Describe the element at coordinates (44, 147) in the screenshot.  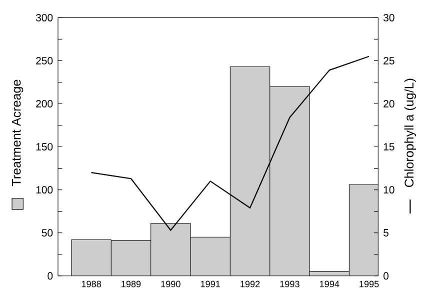
I see `y-tick-label: 150` at that location.